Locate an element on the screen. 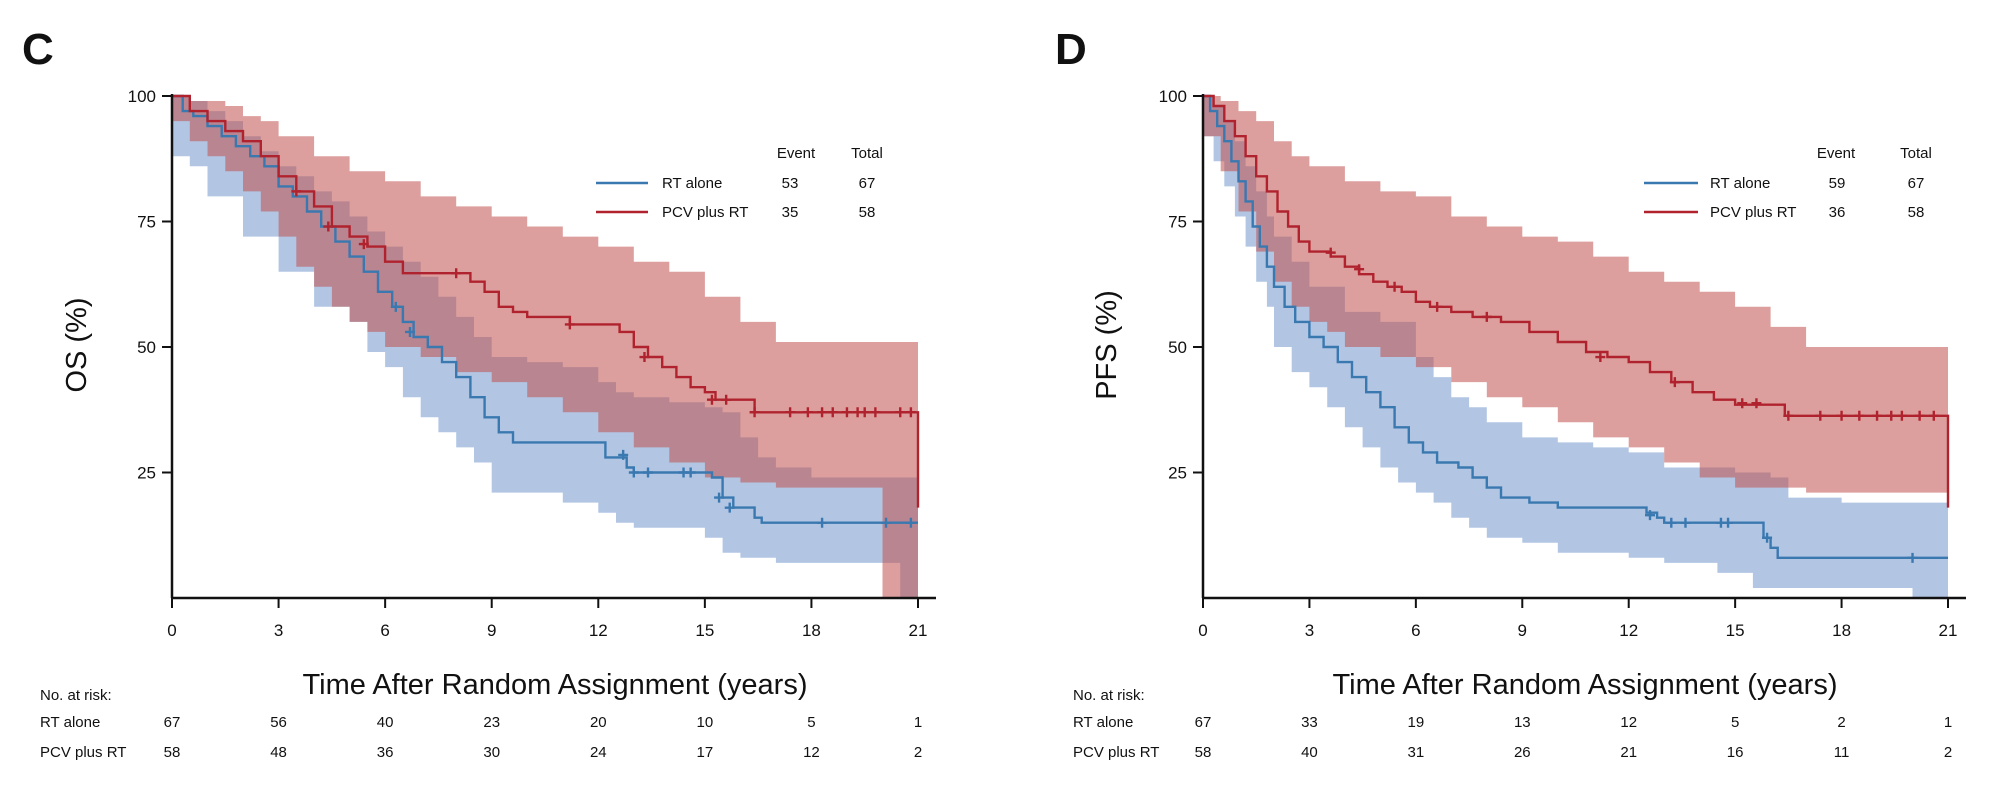 The width and height of the screenshot is (1996, 790). risk-value-rt-alone: 2 is located at coordinates (1841, 722).